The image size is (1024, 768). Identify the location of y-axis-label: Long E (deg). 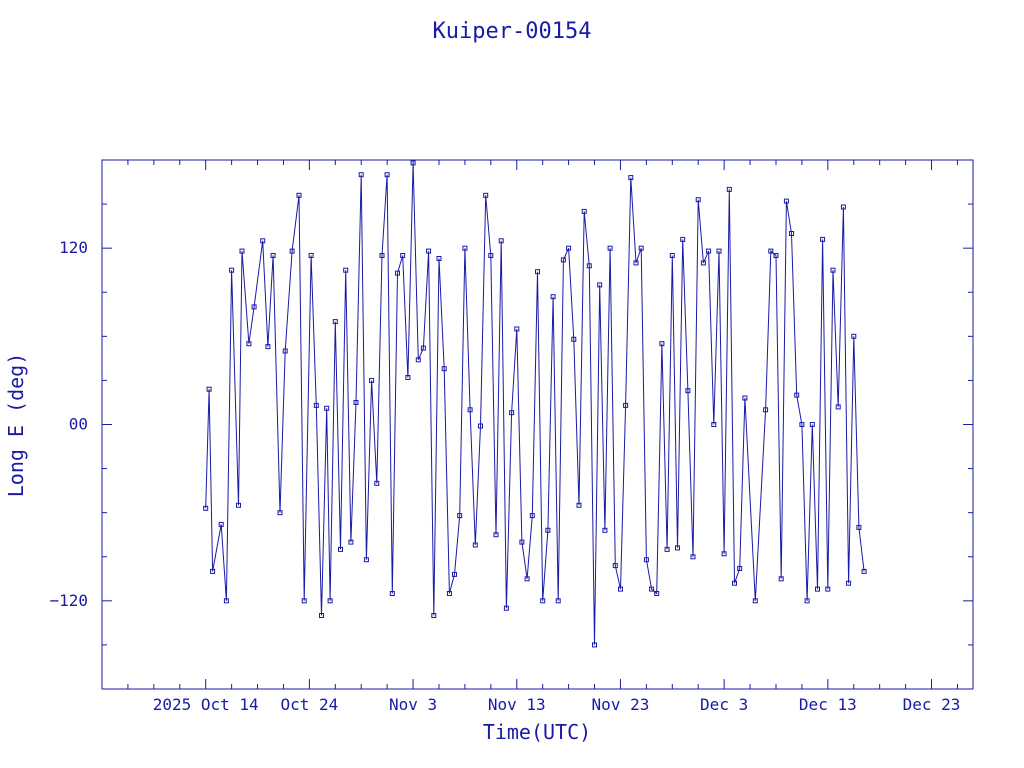
(16, 425).